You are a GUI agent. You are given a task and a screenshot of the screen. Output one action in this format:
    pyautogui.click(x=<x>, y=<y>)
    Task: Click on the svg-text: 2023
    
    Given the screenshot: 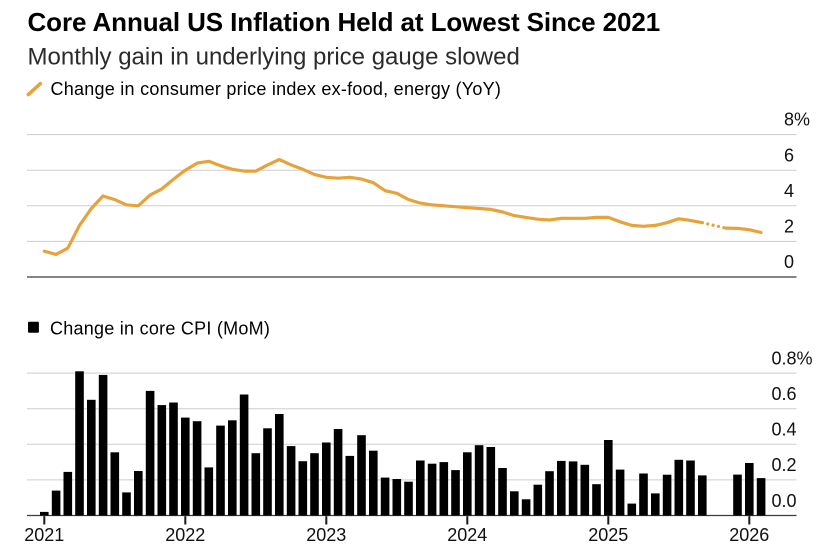 What is the action you would take?
    pyautogui.click(x=326, y=535)
    